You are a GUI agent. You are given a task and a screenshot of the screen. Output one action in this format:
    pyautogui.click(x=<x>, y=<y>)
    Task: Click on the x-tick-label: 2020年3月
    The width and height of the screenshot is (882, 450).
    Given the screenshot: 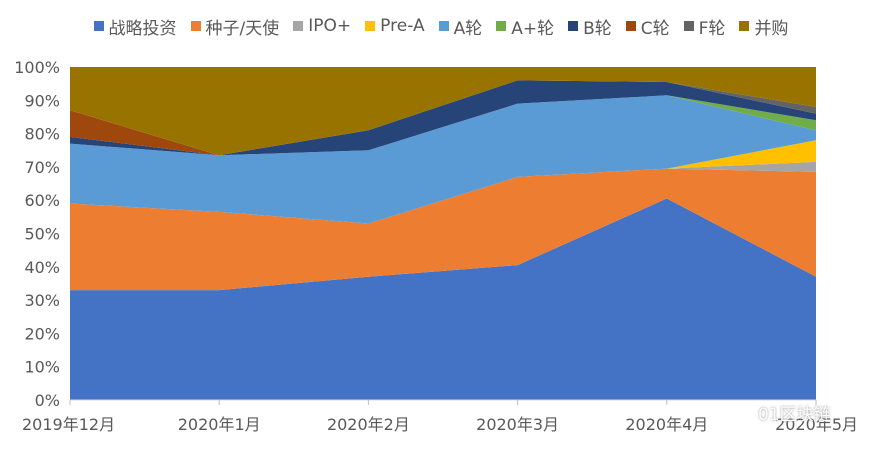 What is the action you would take?
    pyautogui.click(x=517, y=424)
    